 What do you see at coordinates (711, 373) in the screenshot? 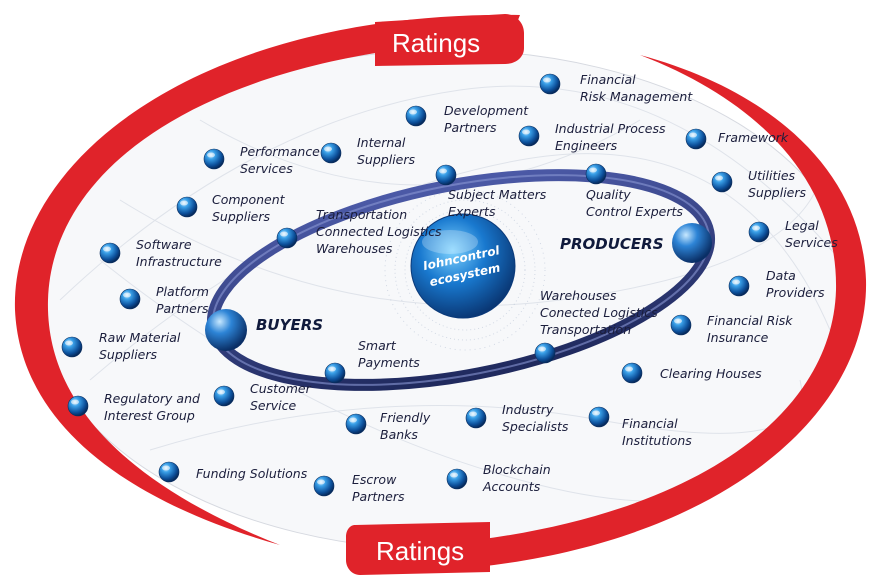
I see `node-label: Clearing Houses` at bounding box center [711, 373].